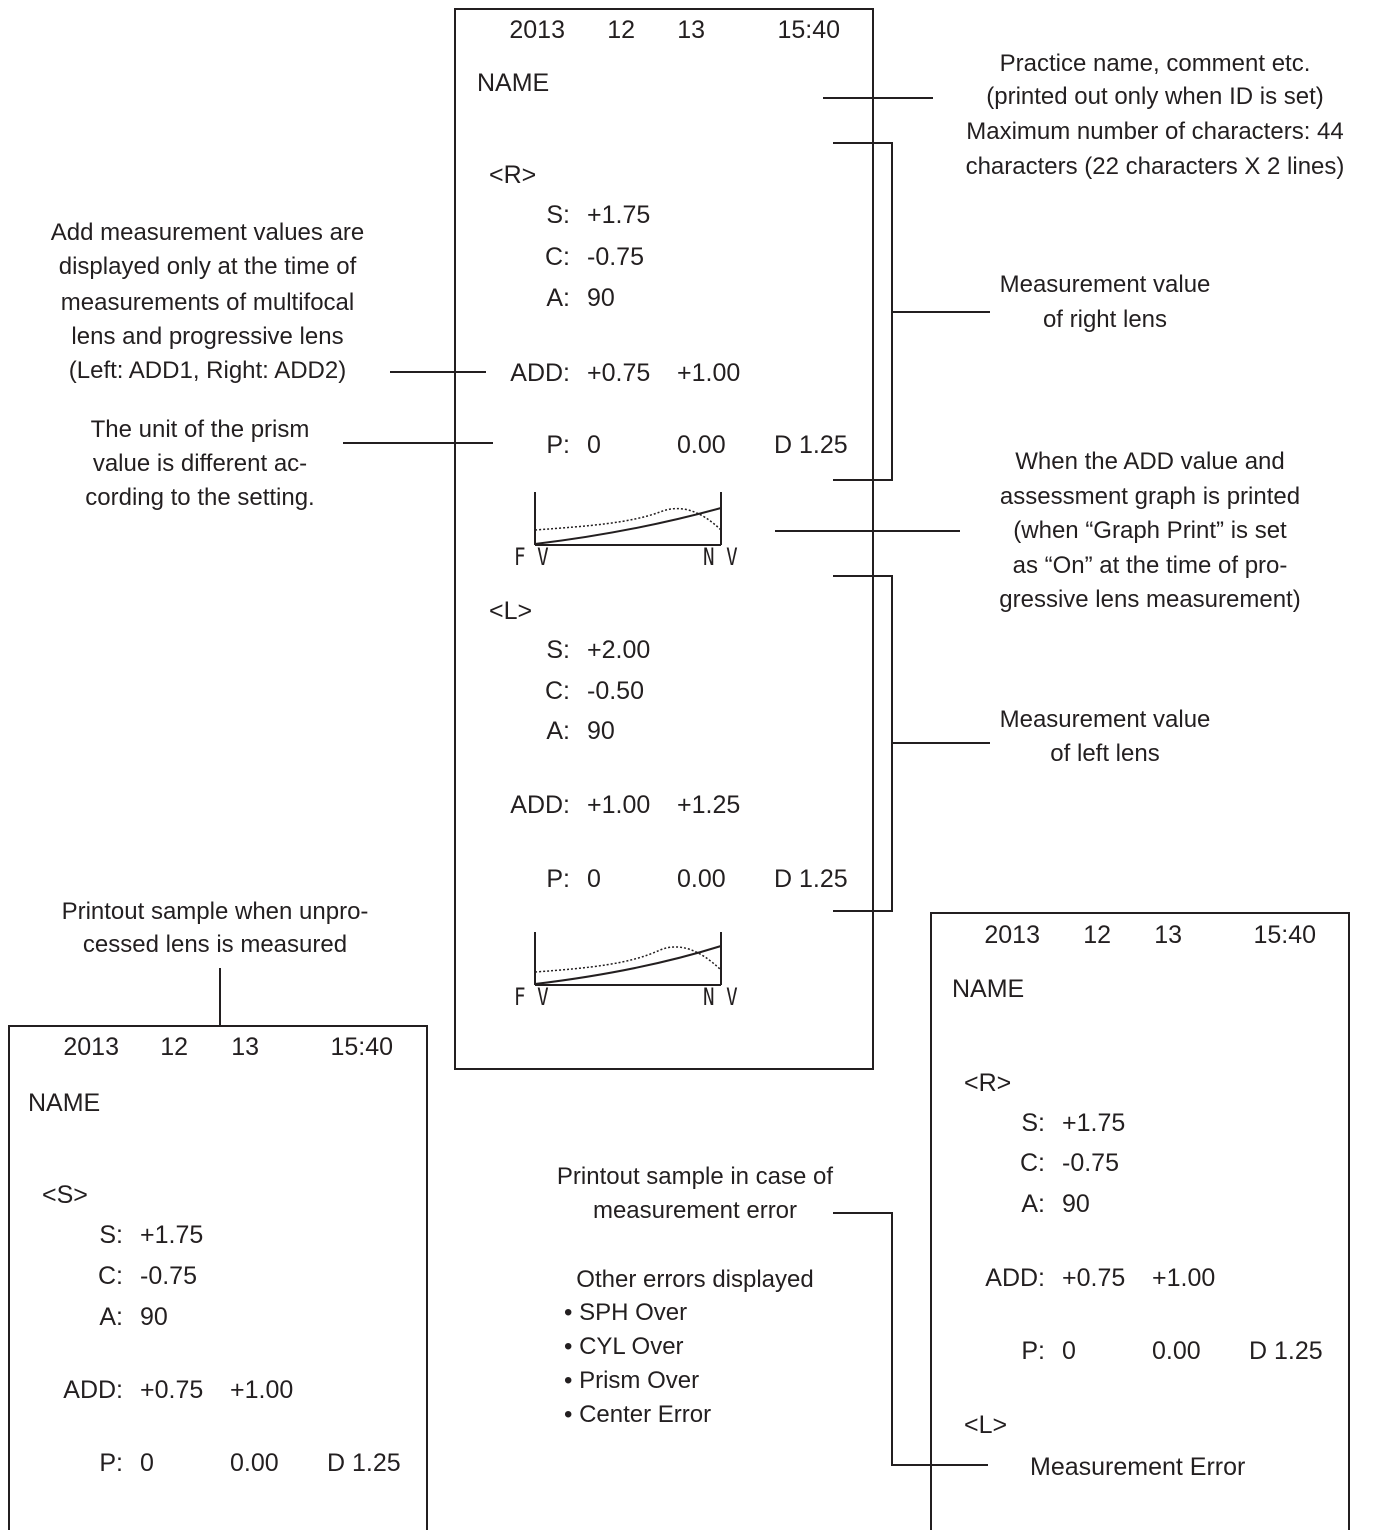 The width and height of the screenshot is (1386, 1530). What do you see at coordinates (867, 531) in the screenshot?
I see `graph-print-leader` at bounding box center [867, 531].